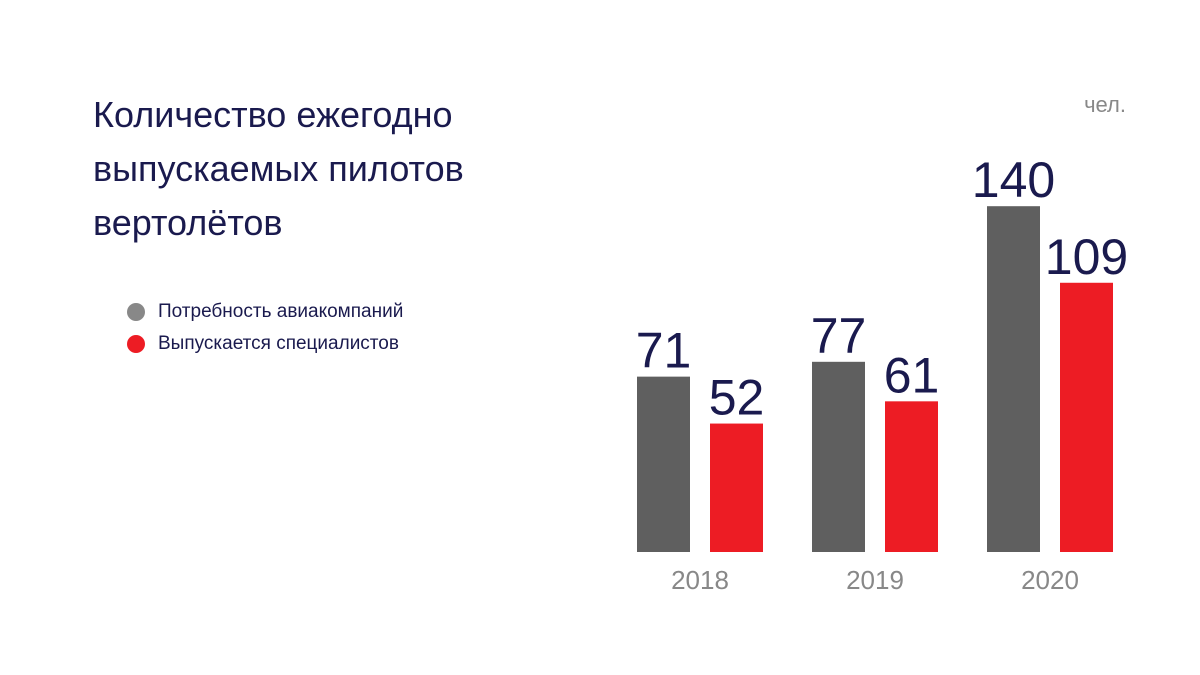 This screenshot has width=1200, height=675. Describe the element at coordinates (664, 351) in the screenshot. I see `data-label-demand-2018: 71` at that location.